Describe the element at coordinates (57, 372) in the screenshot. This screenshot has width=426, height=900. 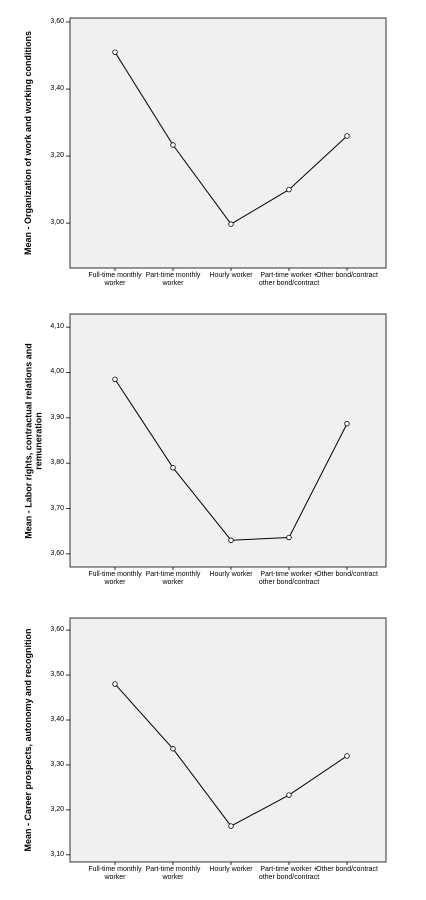
I see `y-tick-label: 4,00` at that location.